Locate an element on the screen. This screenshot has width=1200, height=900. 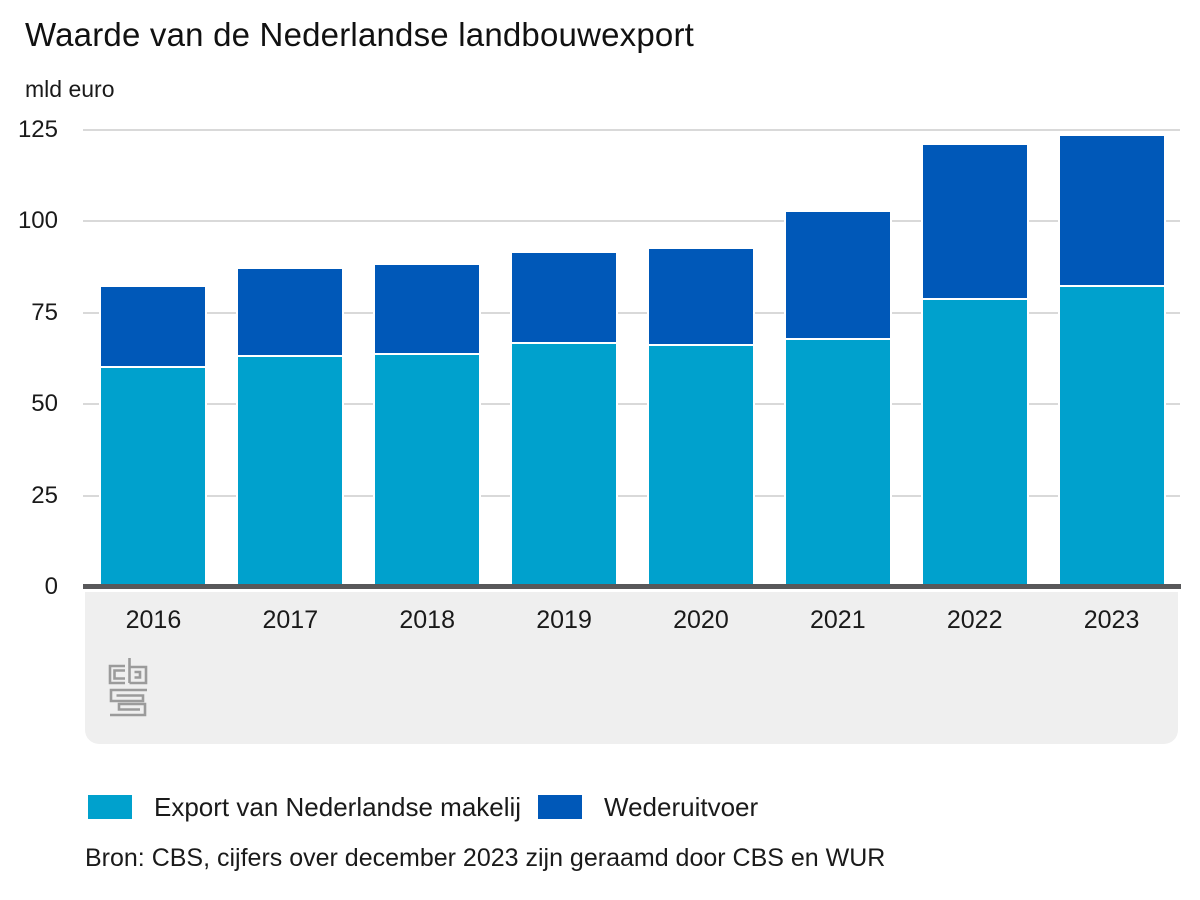
legend-item-wederuitvoer: Wederuitvoer is located at coordinates (648, 807).